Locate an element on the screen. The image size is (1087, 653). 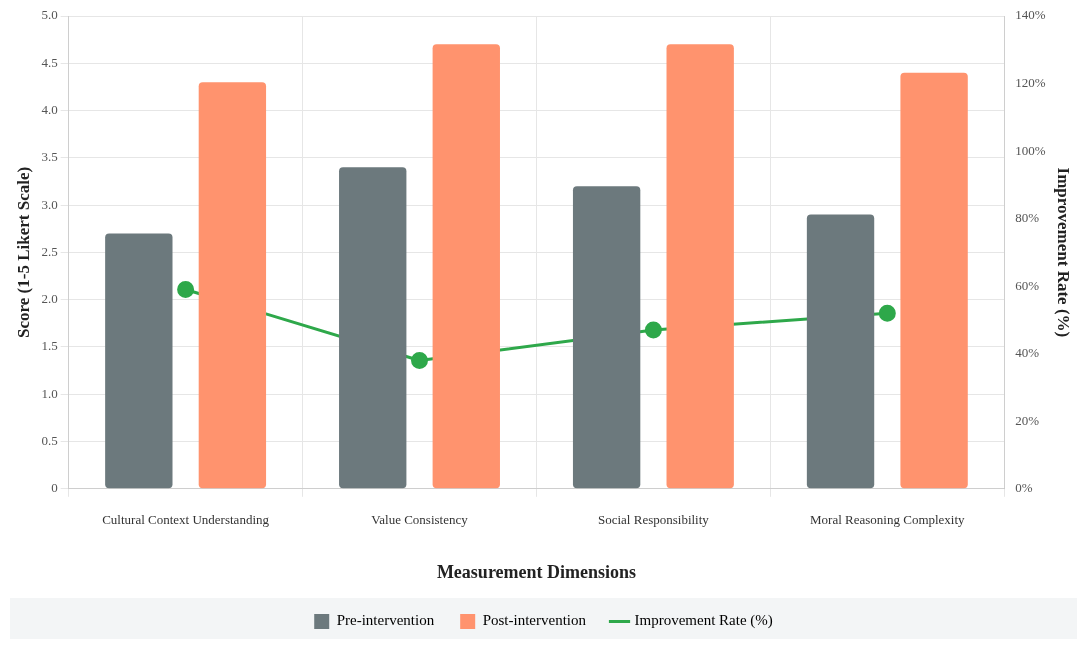
y-tick-label: 5.0 is located at coordinates (49, 15).